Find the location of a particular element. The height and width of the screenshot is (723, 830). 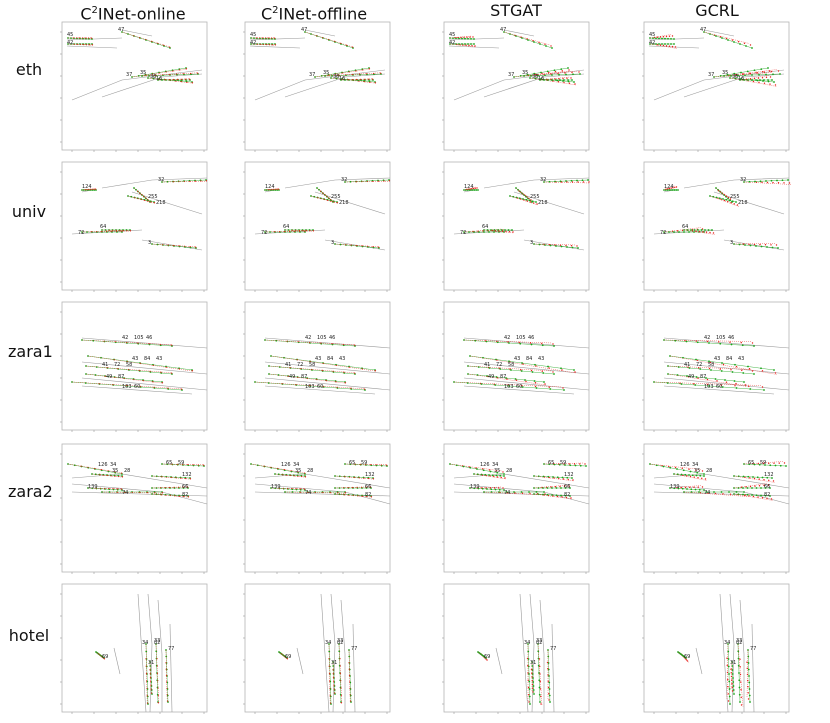

agent-id-label: 139 is located at coordinates (675, 487).